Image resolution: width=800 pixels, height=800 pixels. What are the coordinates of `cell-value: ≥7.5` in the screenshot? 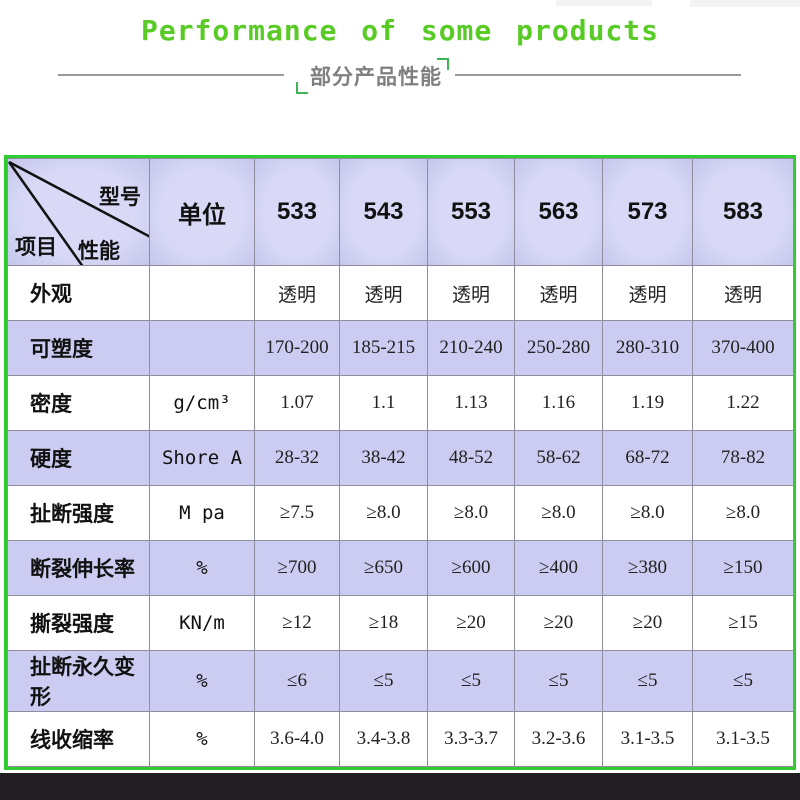 It's located at (297, 513).